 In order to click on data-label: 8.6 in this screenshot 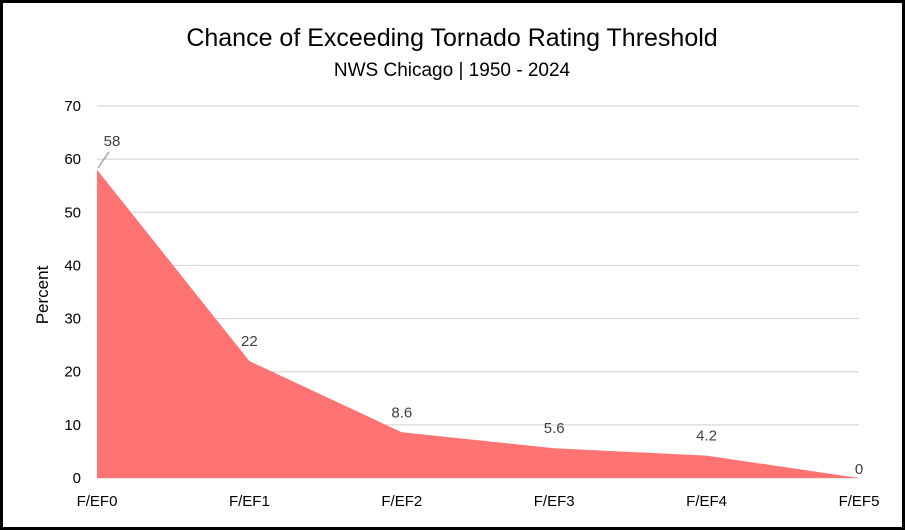, I will do `click(401, 412)`.